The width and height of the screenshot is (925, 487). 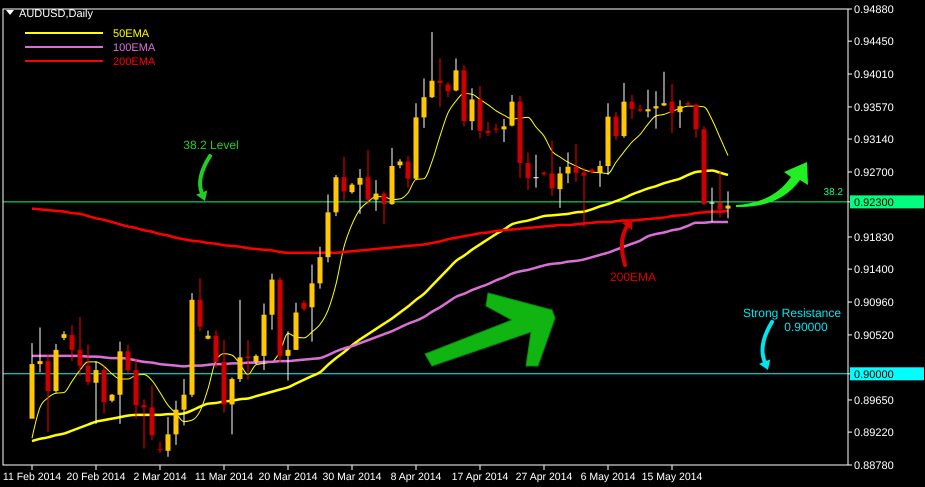 What do you see at coordinates (544, 477) in the screenshot?
I see `x-tick-label: 27 Apr 2014` at bounding box center [544, 477].